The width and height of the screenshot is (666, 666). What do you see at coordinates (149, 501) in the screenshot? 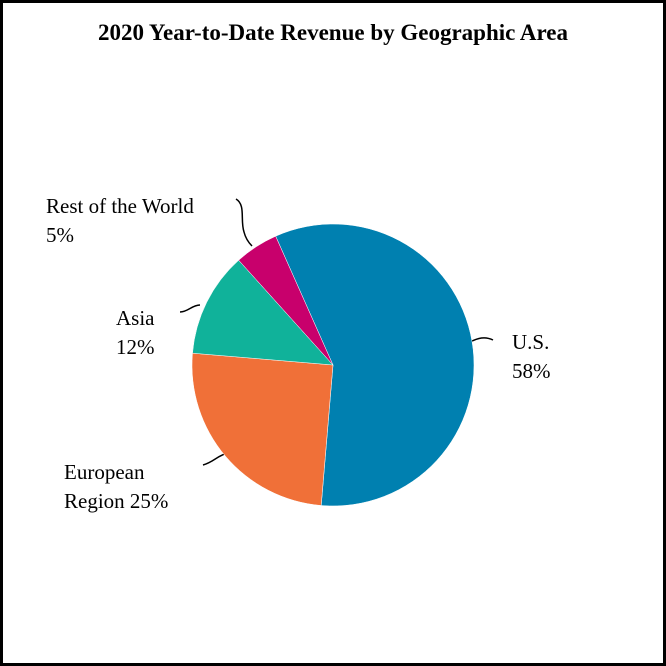
I see `value-label: 25%` at bounding box center [149, 501].